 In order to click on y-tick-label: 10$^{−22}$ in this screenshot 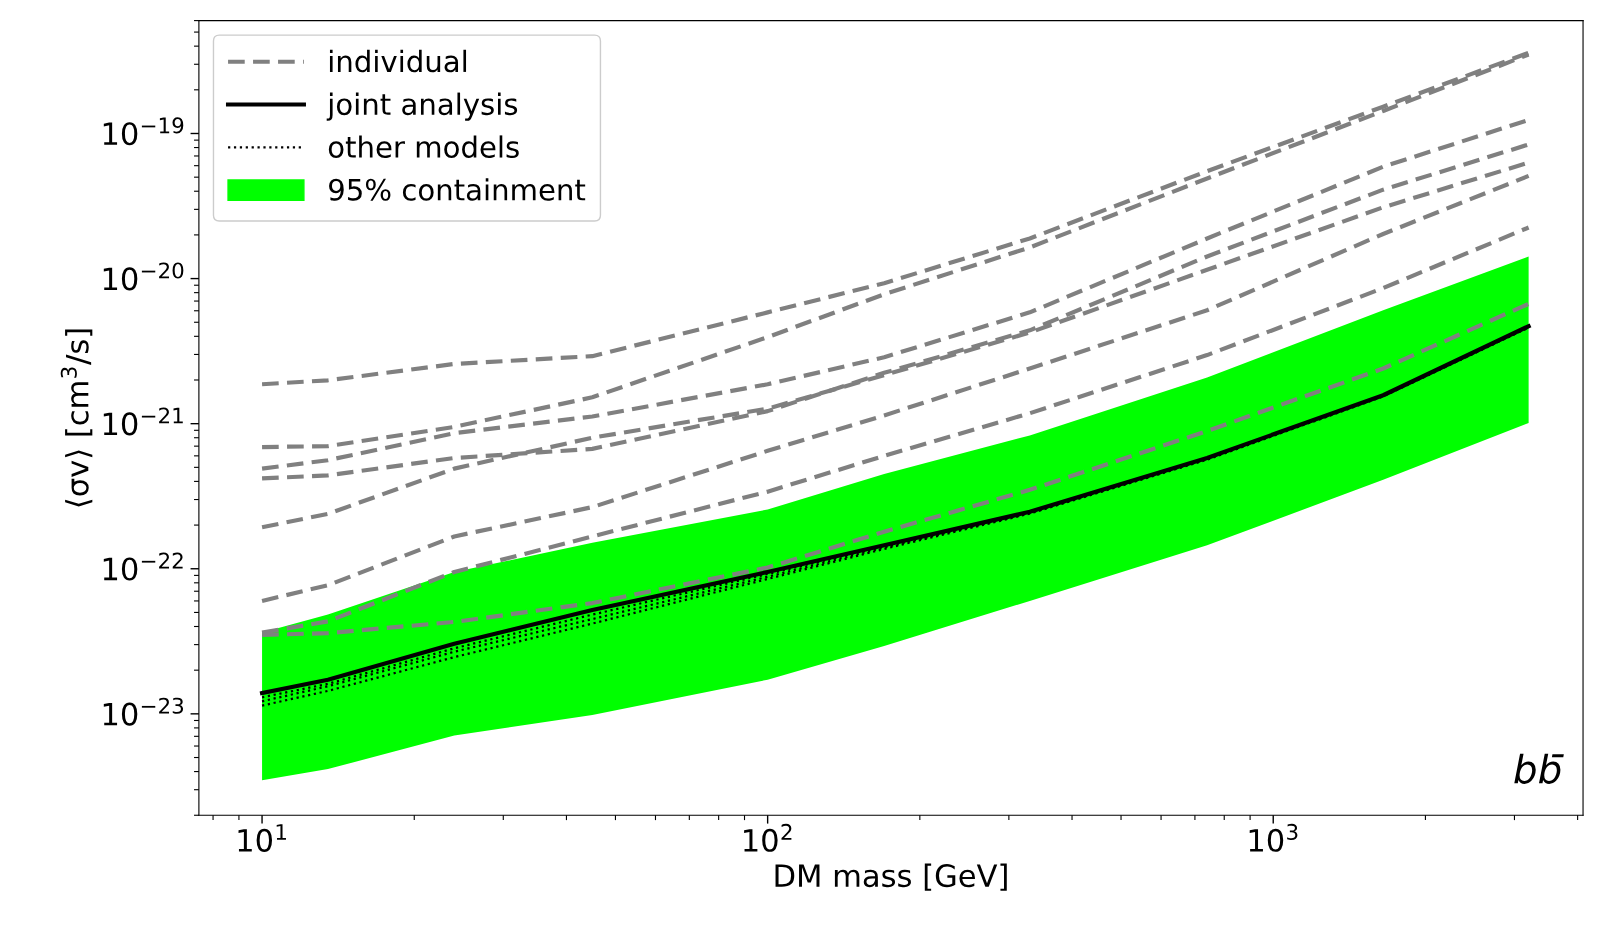, I will do `click(143, 566)`.